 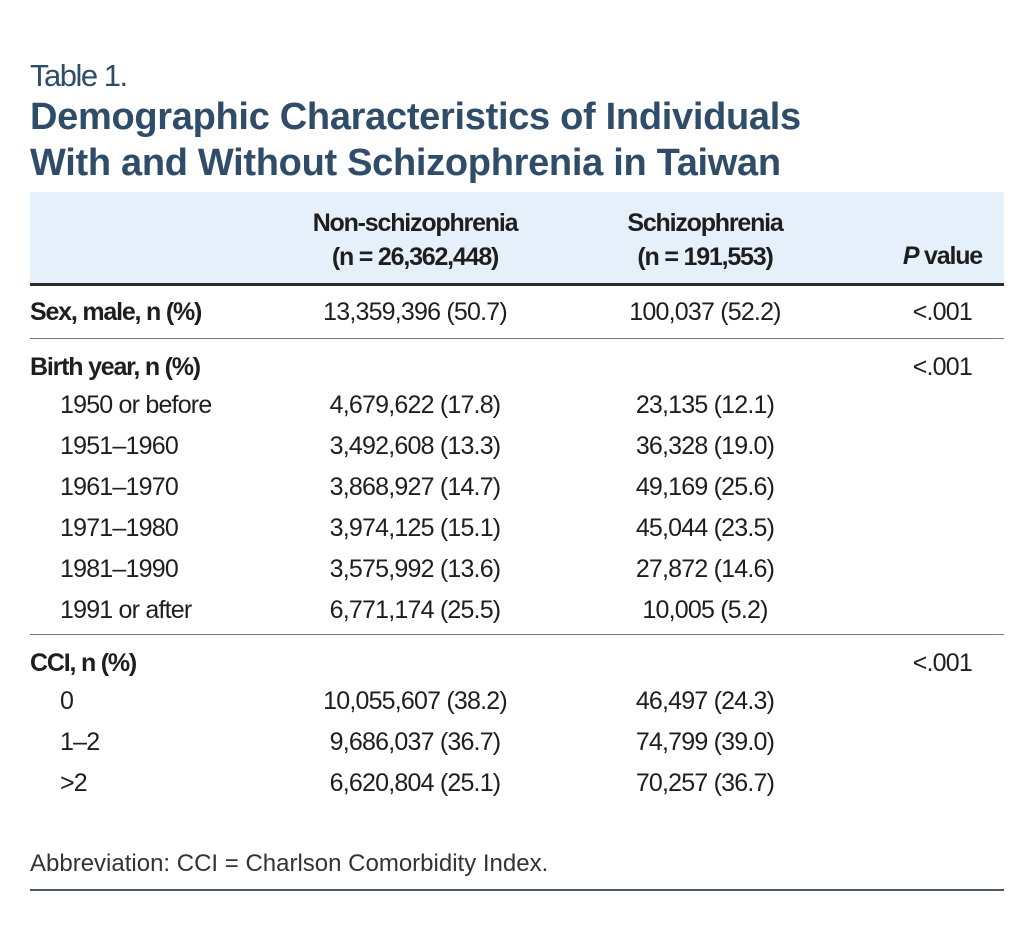 I want to click on non-schizophrenia-value: 13,359,396 (50.7), so click(x=415, y=312).